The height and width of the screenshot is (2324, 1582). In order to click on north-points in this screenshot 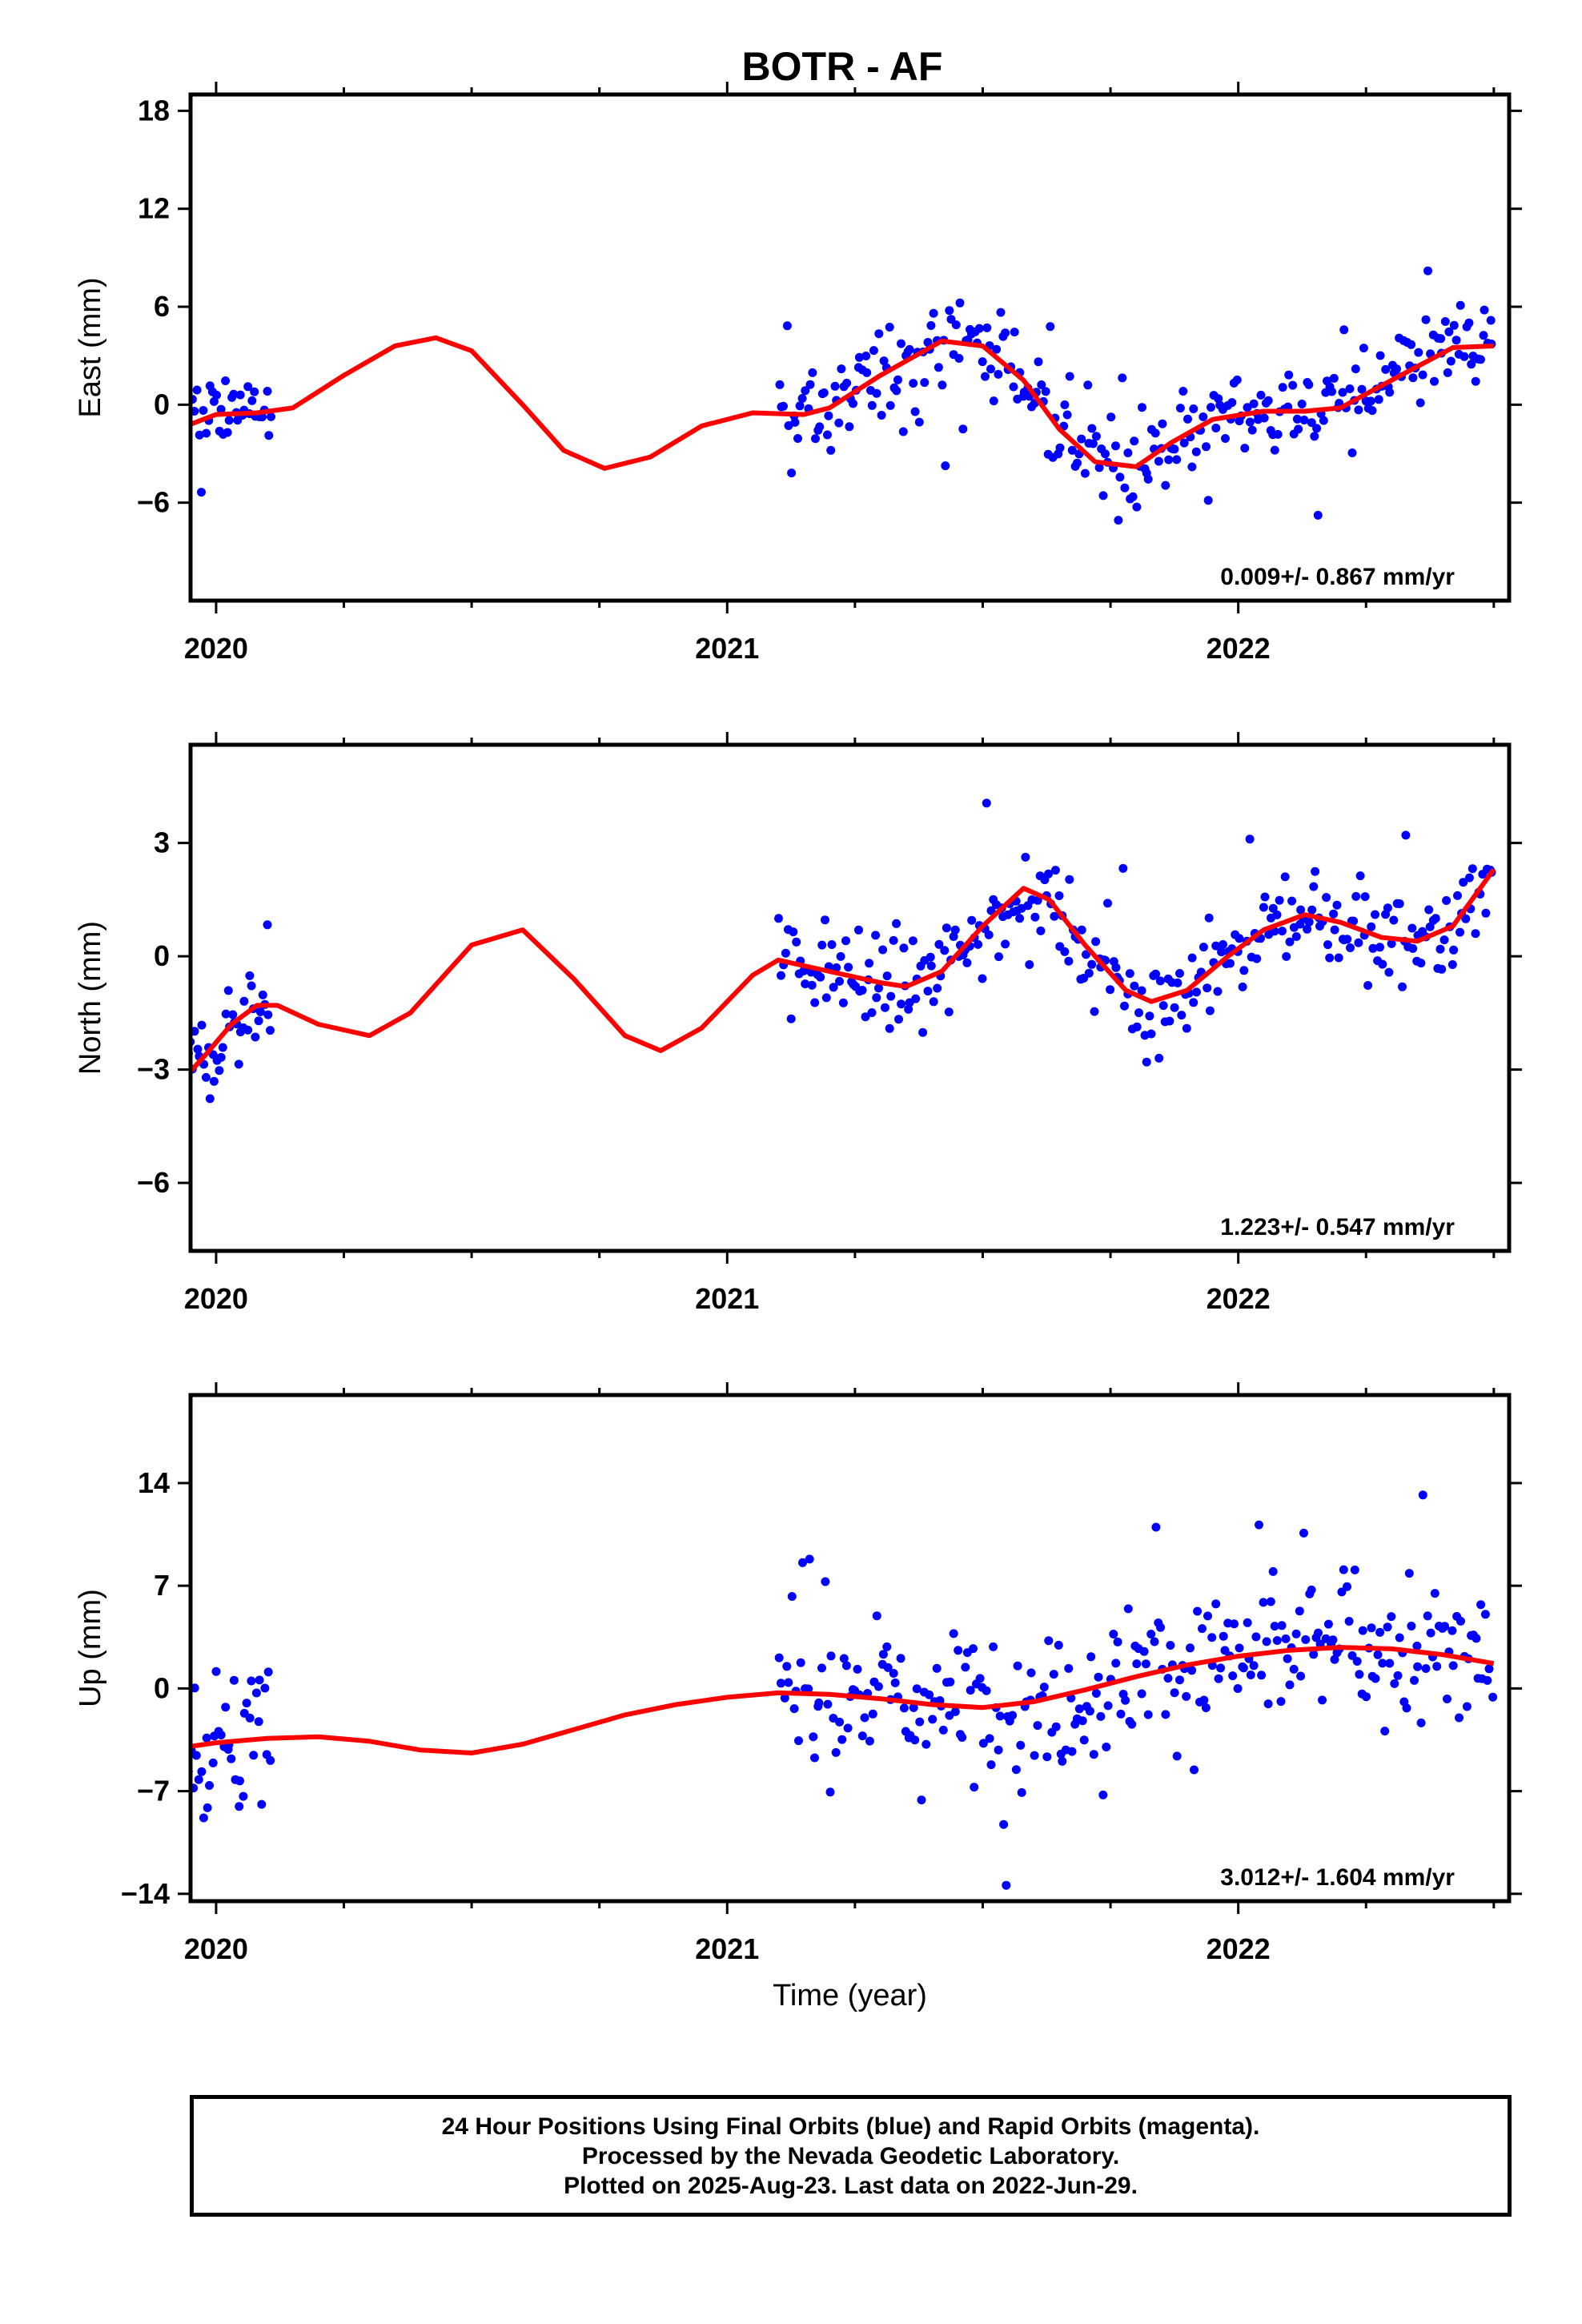, I will do `click(844, 951)`.